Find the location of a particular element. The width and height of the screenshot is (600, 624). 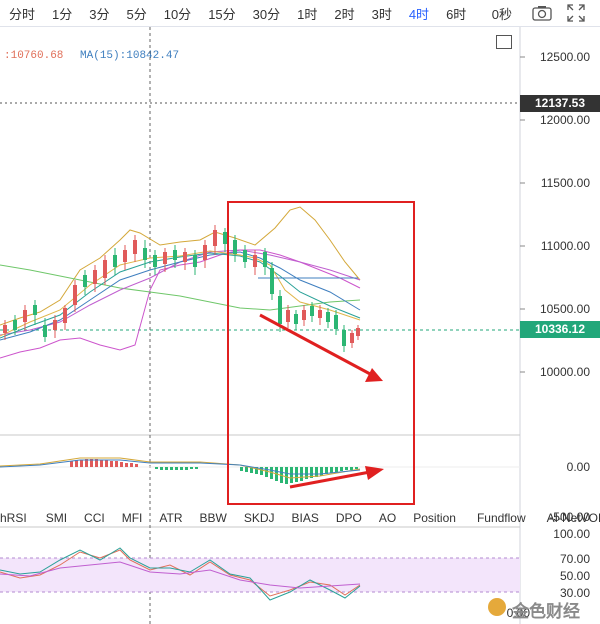

timeframe-tab: 2时 is located at coordinates (344, 14).